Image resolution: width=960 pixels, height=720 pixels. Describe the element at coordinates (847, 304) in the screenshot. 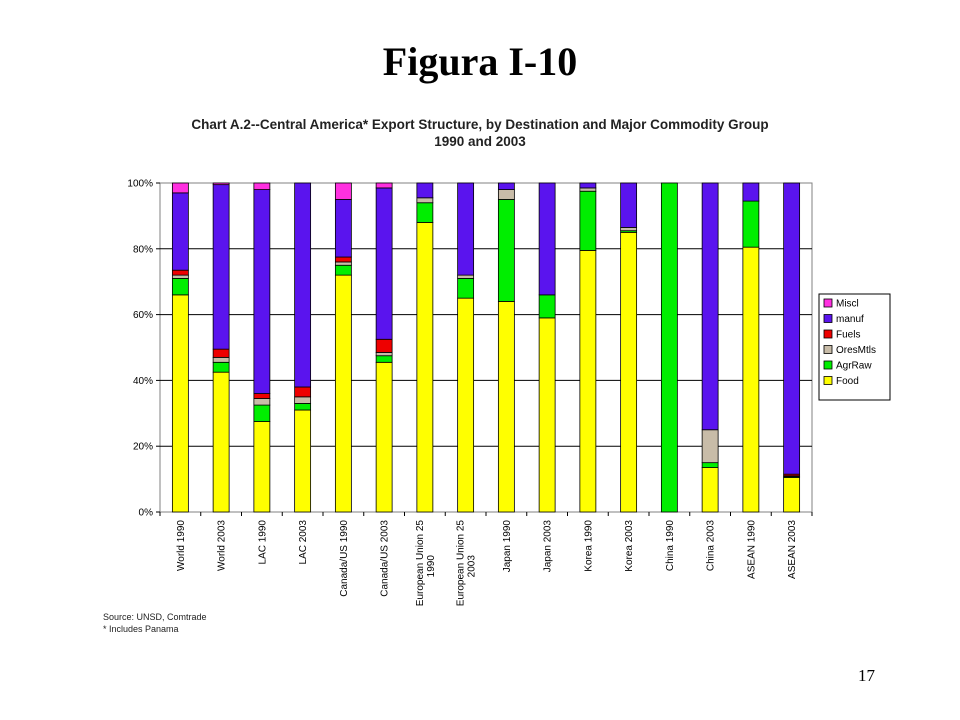

I see `legend-label: Miscl` at that location.